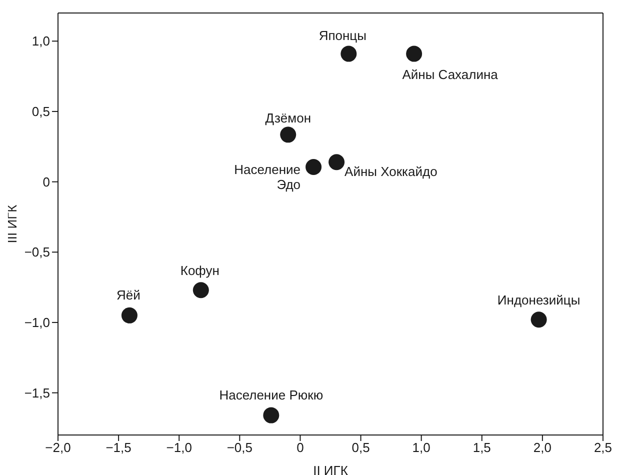 This screenshot has width=618, height=475. Describe the element at coordinates (37, 252) in the screenshot. I see `y-tick-label: −0,5` at that location.